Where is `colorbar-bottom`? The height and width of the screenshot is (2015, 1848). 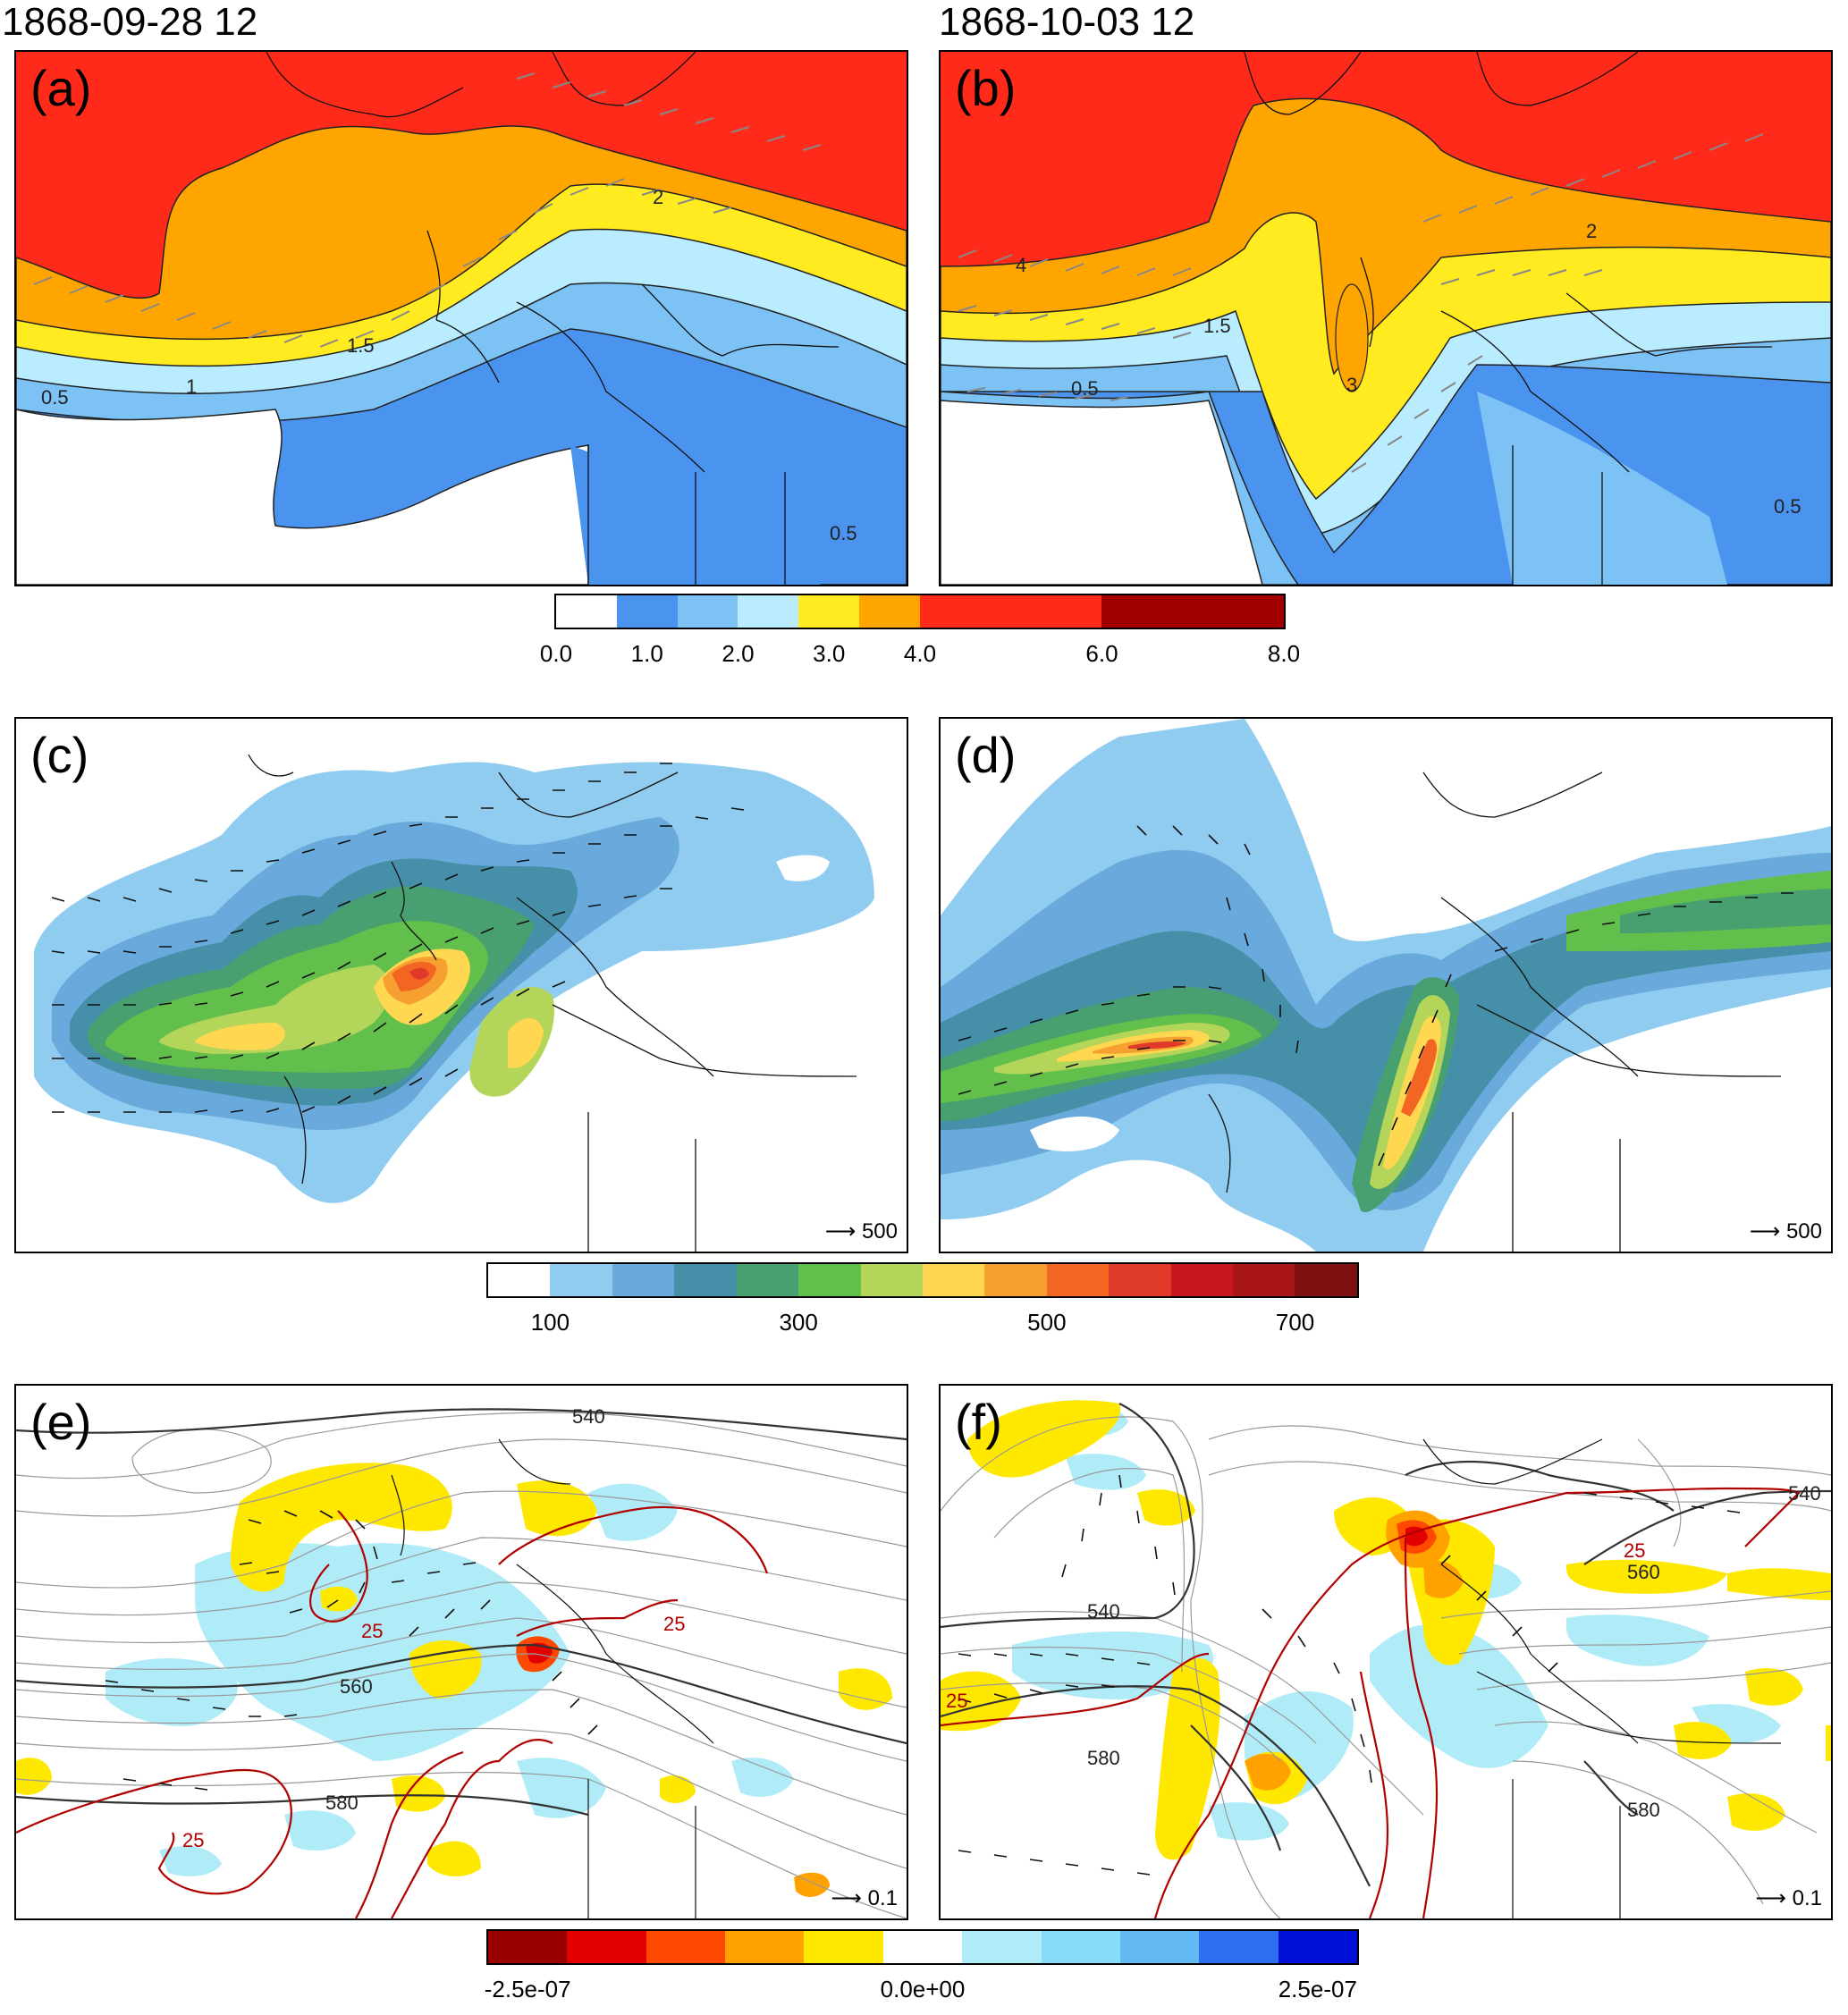 colorbar-bottom is located at coordinates (922, 1947).